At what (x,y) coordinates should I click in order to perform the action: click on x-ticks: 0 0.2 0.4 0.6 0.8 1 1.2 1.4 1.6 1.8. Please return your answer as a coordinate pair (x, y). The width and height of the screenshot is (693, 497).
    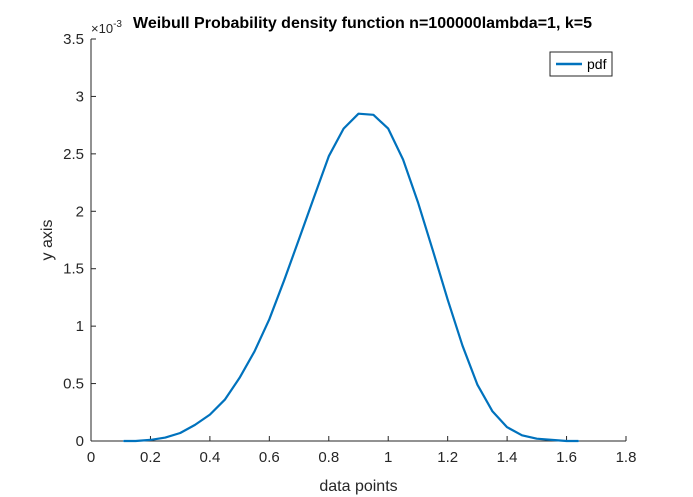
    Looking at the image, I should click on (362, 451).